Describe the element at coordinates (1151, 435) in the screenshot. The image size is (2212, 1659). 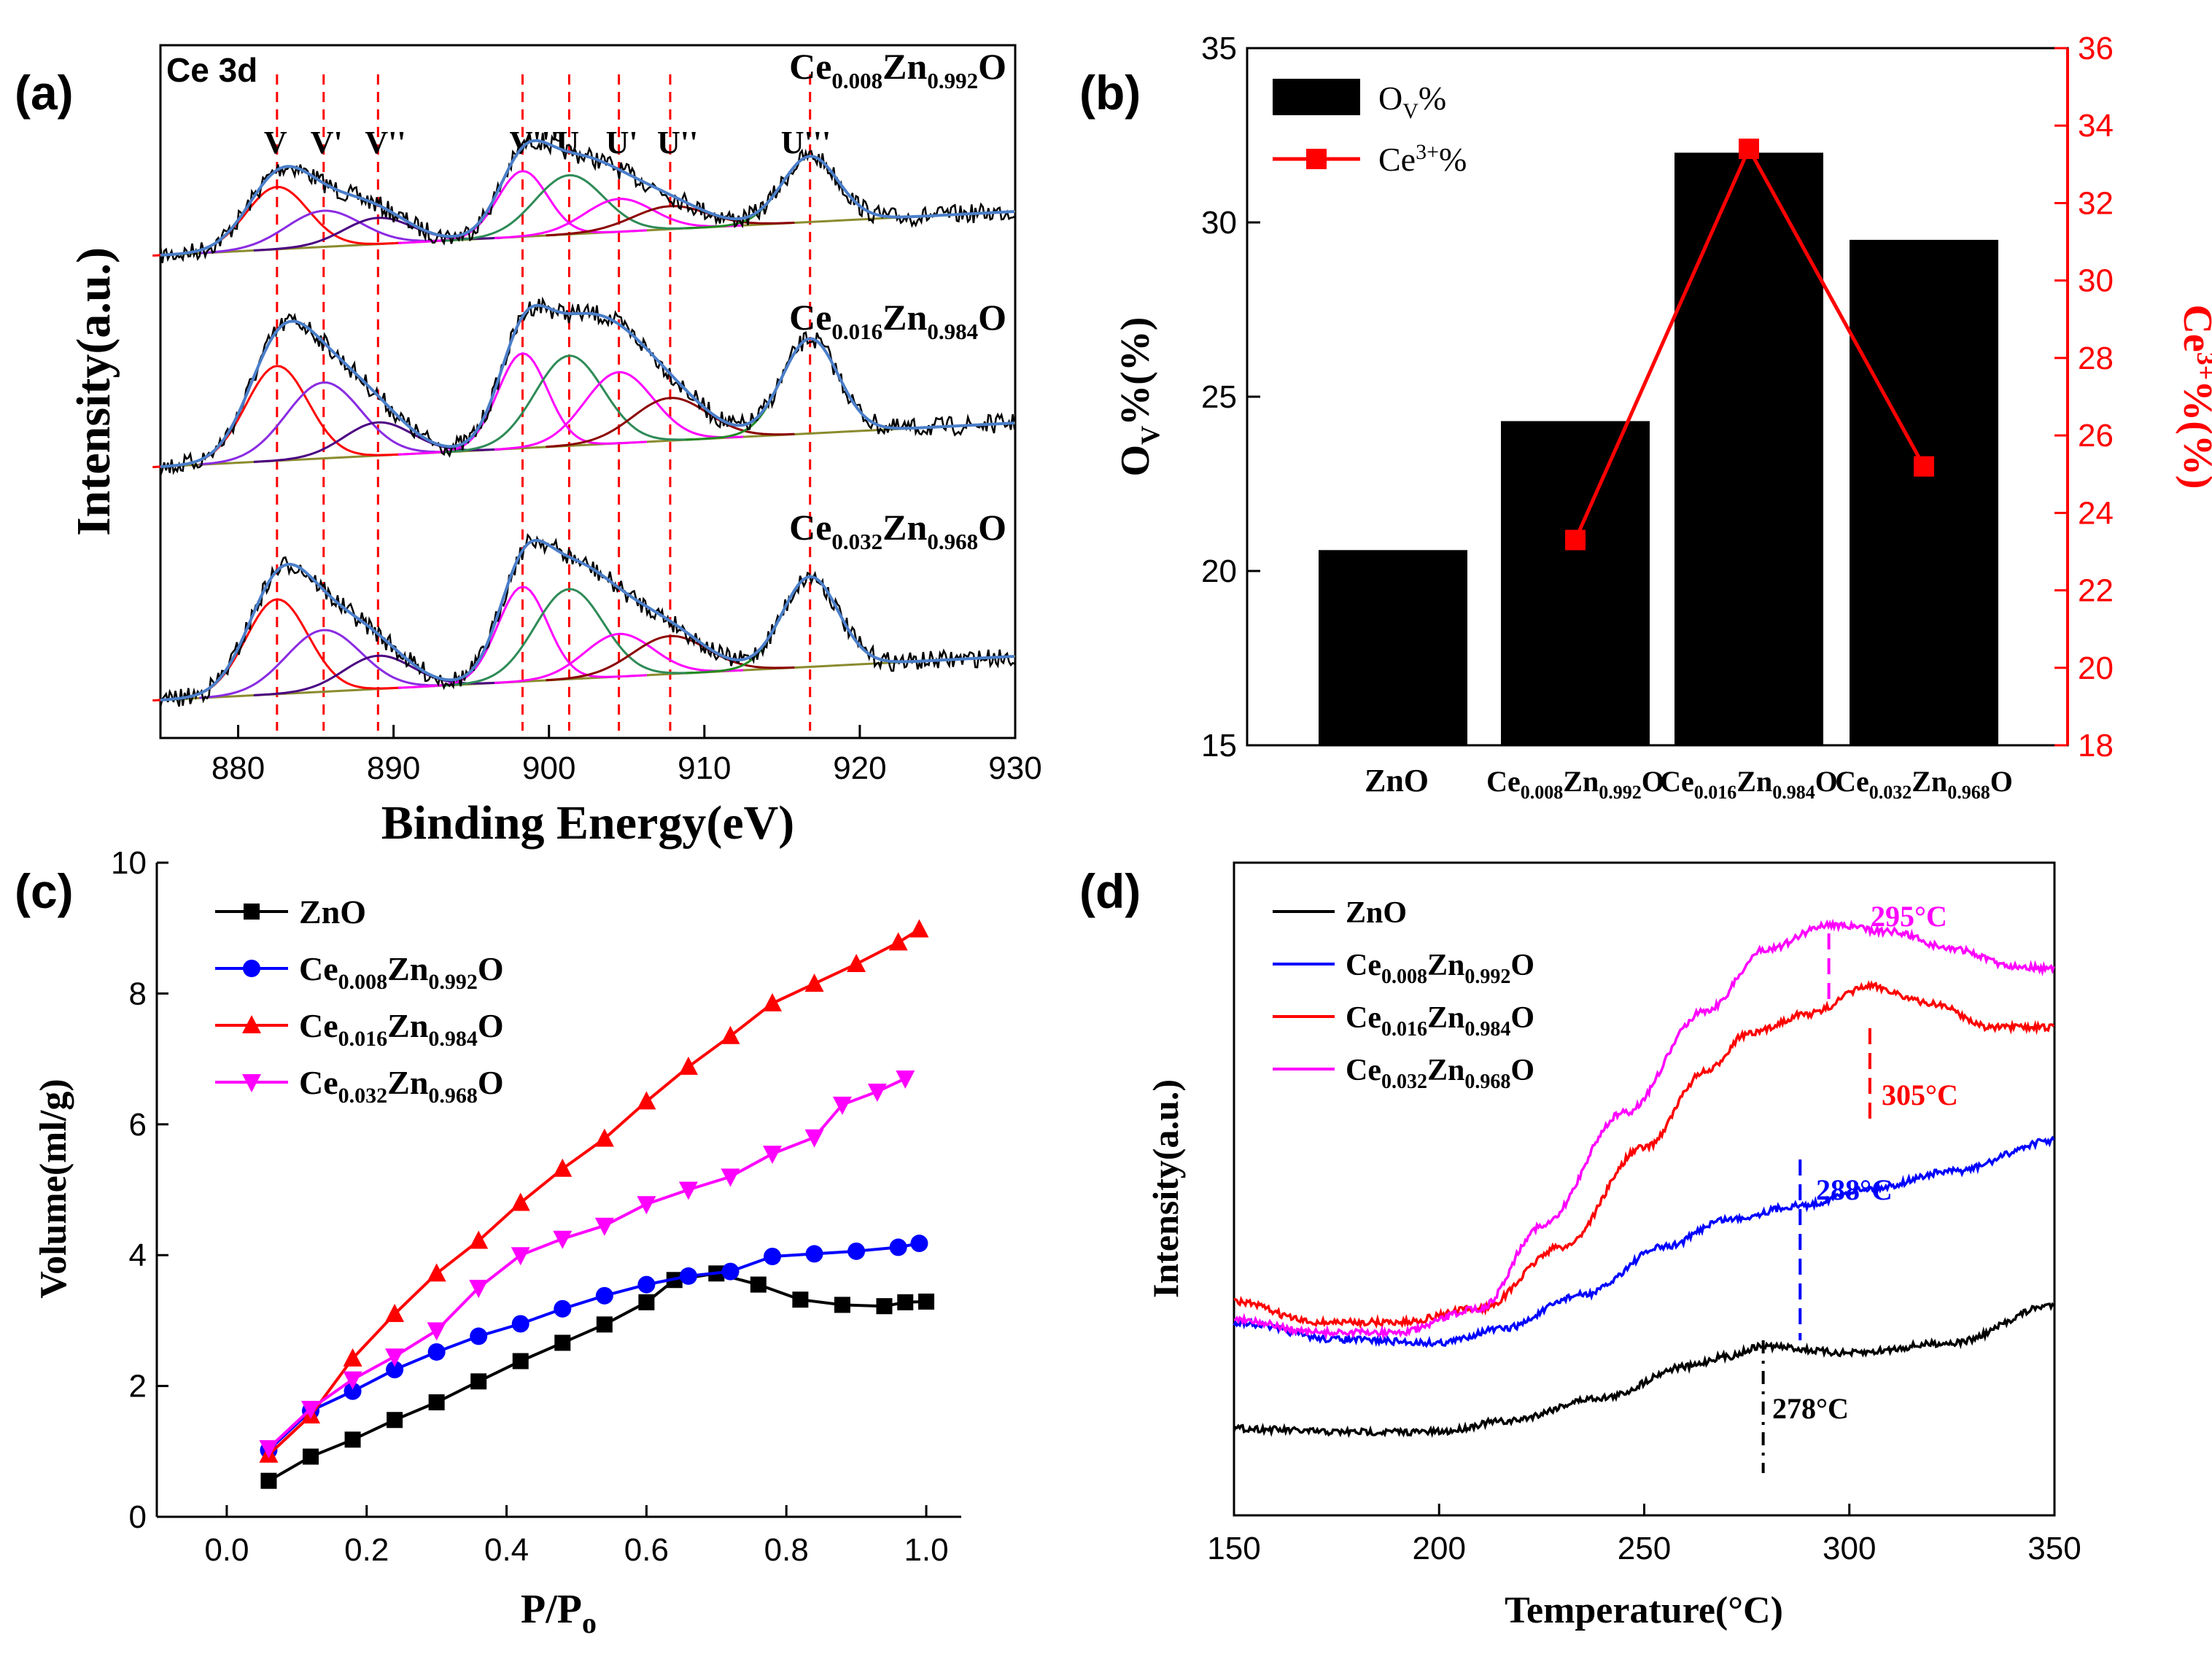
I see `panel-b-ylabel-sub: V` at that location.